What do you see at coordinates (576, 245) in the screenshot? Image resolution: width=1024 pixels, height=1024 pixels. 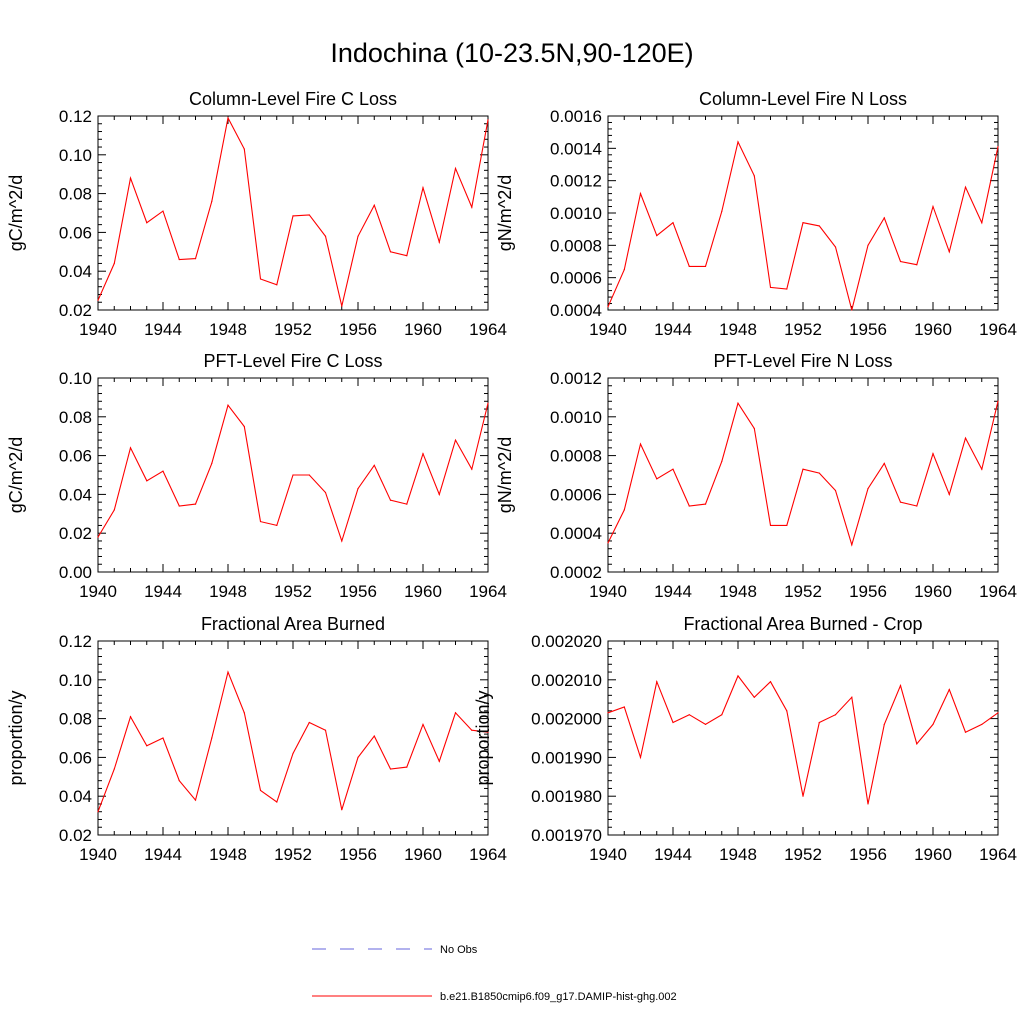 I see `y-tick-label: 0.0008` at bounding box center [576, 245].